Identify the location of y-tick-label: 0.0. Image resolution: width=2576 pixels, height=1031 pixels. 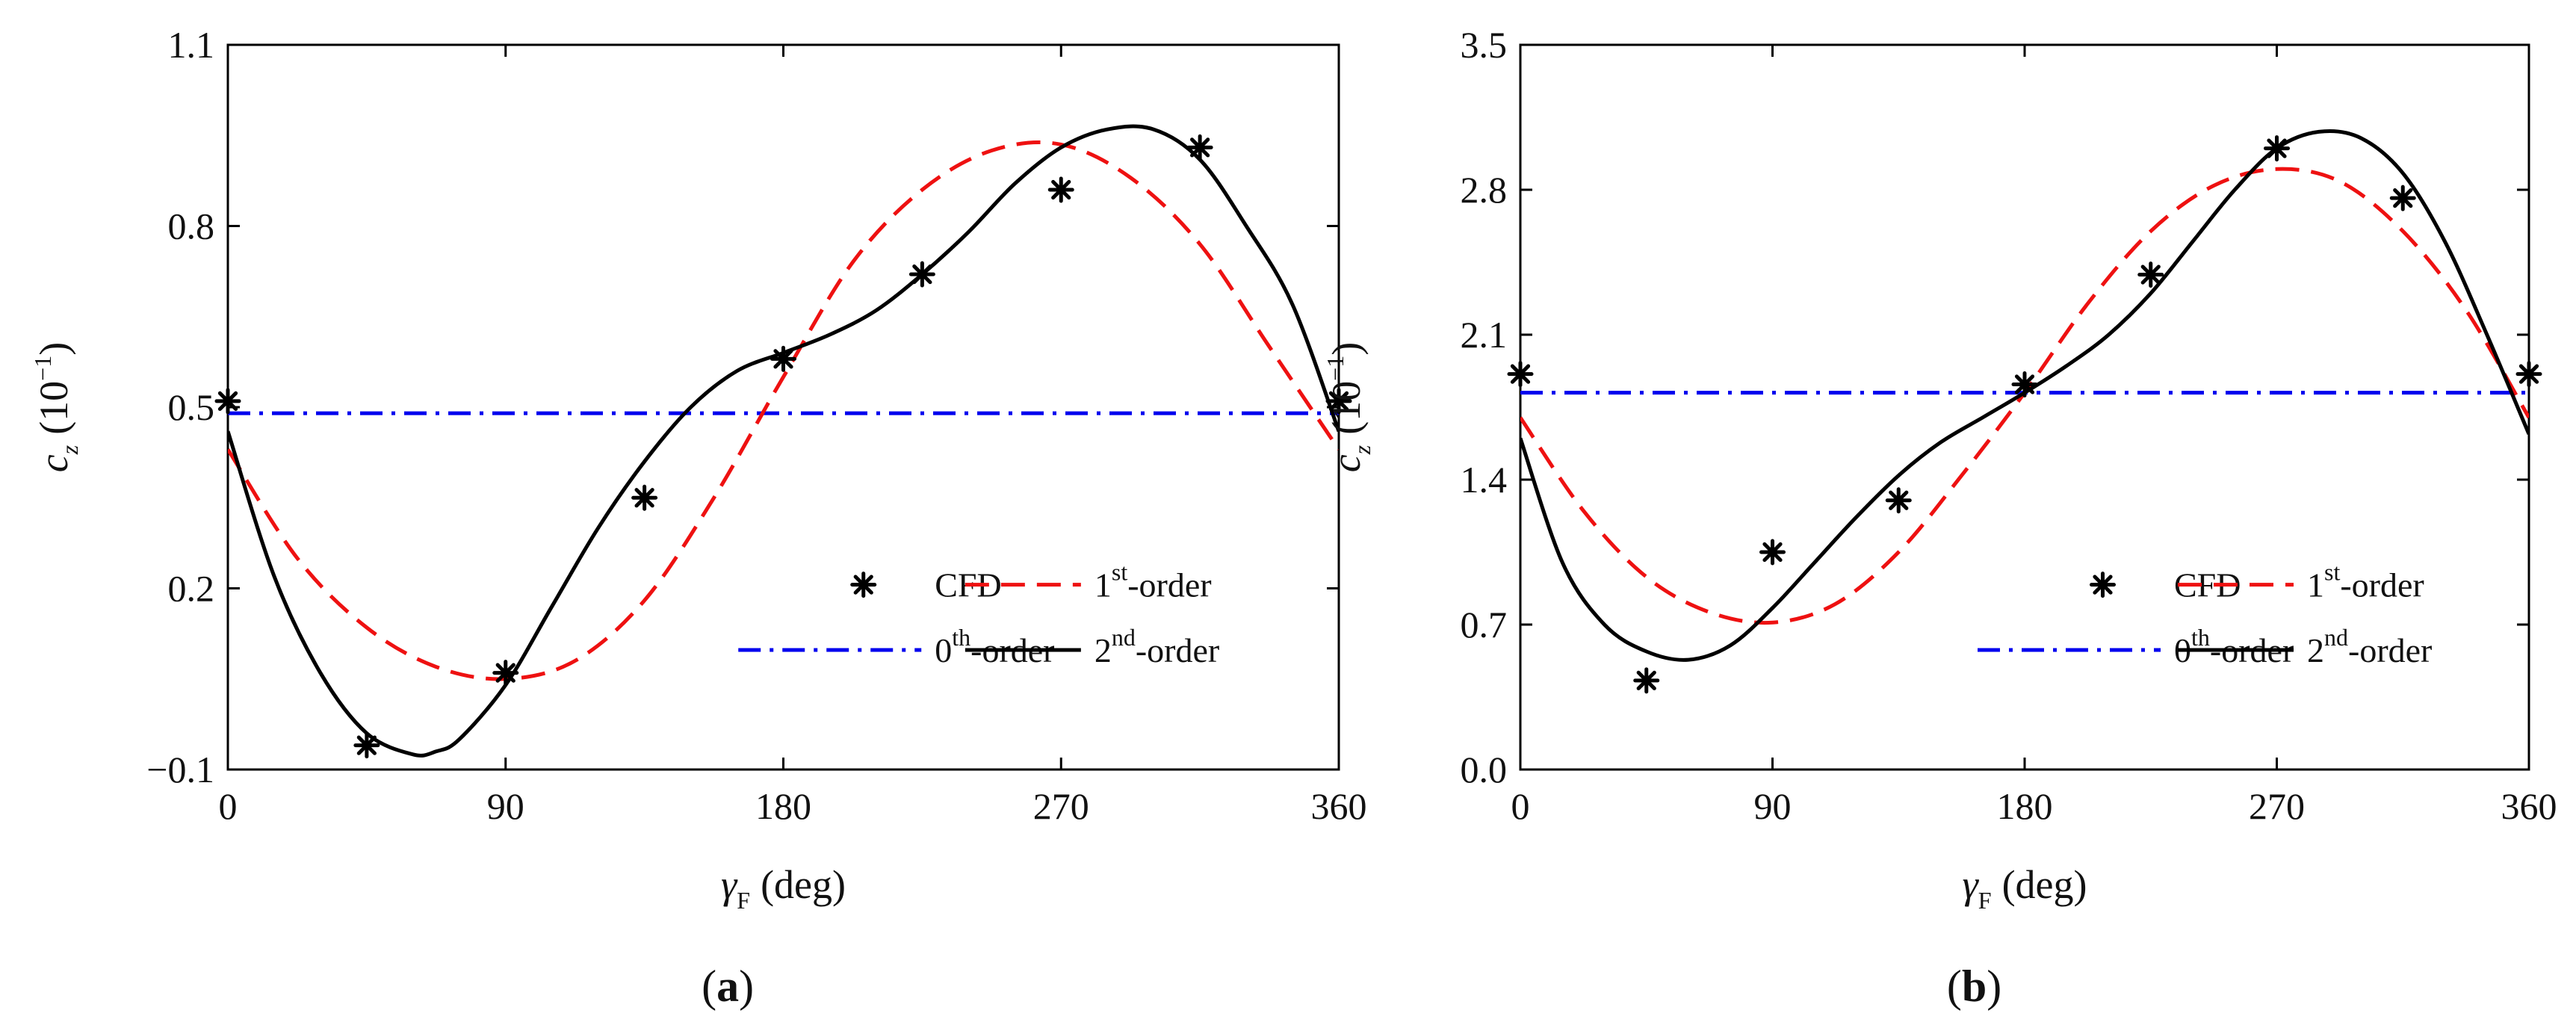
(1484, 770).